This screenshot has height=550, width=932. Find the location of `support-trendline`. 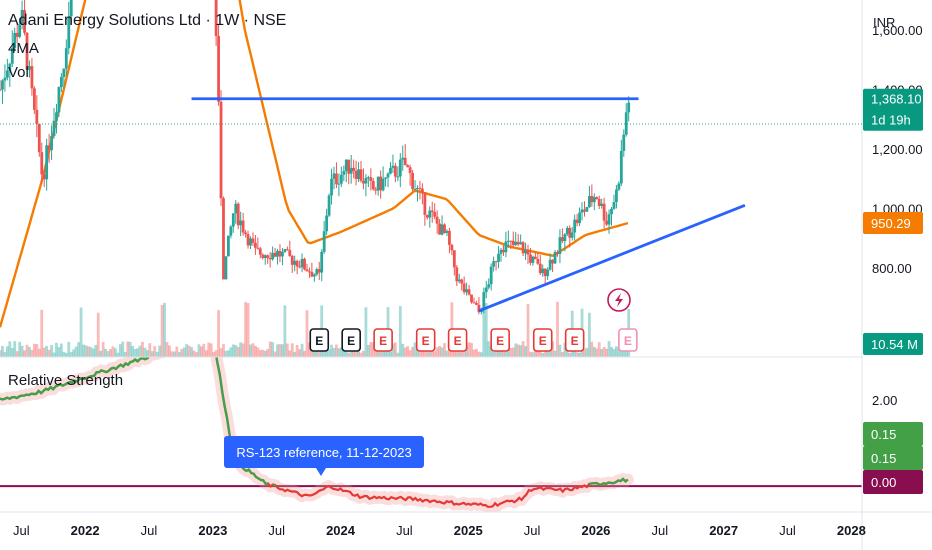

support-trendline is located at coordinates (612, 258).